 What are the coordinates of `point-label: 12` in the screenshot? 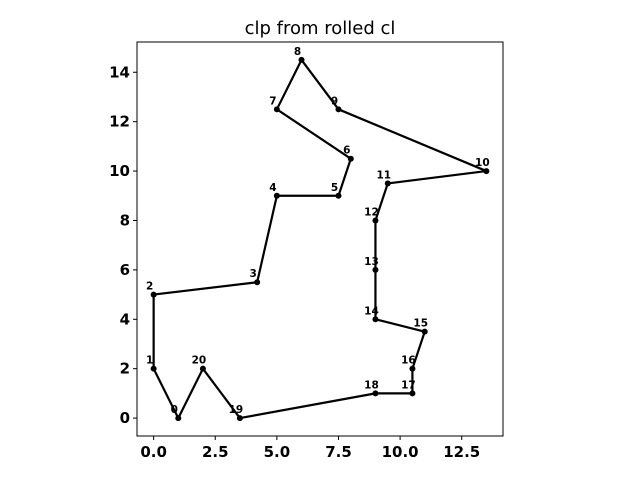 It's located at (371, 212).